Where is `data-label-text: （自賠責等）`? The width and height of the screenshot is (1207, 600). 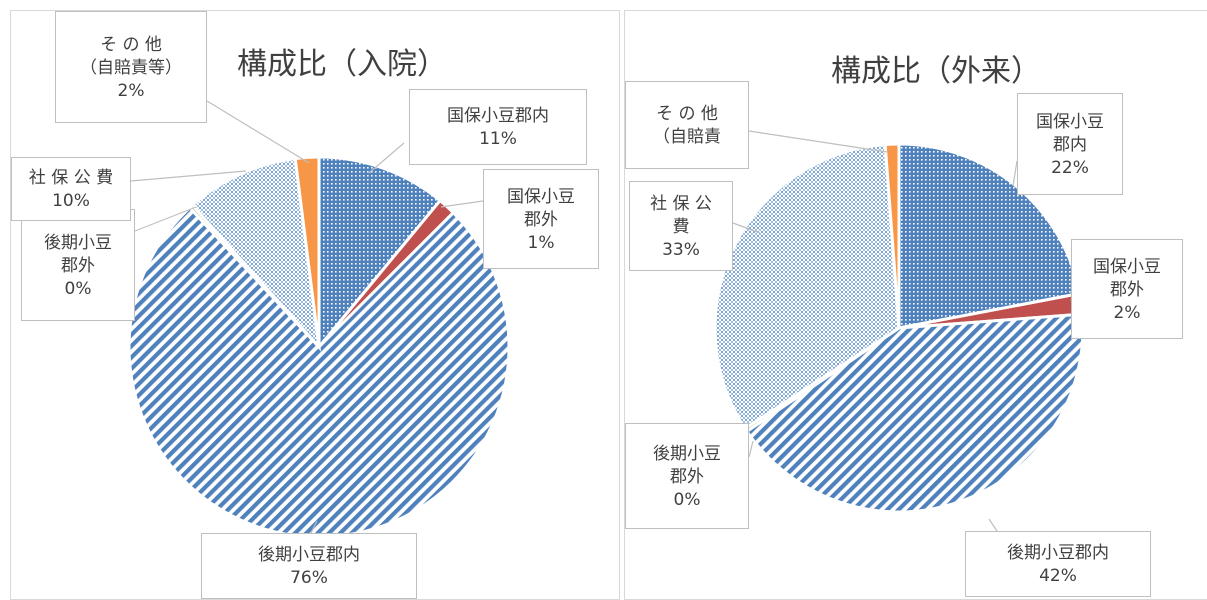 data-label-text: （自賠責等） is located at coordinates (131, 67).